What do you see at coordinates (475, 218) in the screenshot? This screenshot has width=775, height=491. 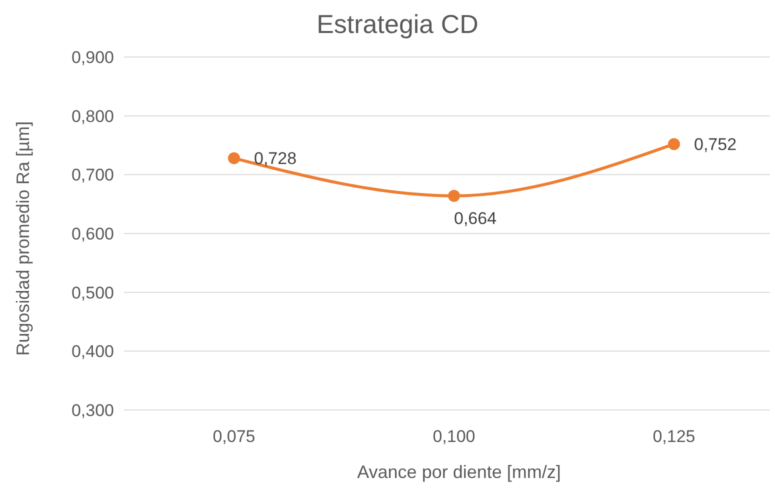 I see `data-label: 0,664` at bounding box center [475, 218].